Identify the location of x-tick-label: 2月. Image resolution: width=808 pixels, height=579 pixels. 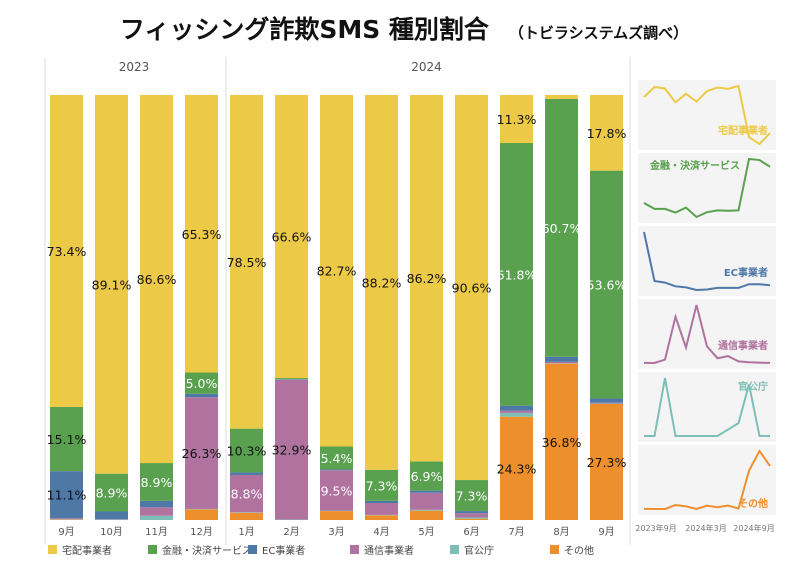
(291, 532).